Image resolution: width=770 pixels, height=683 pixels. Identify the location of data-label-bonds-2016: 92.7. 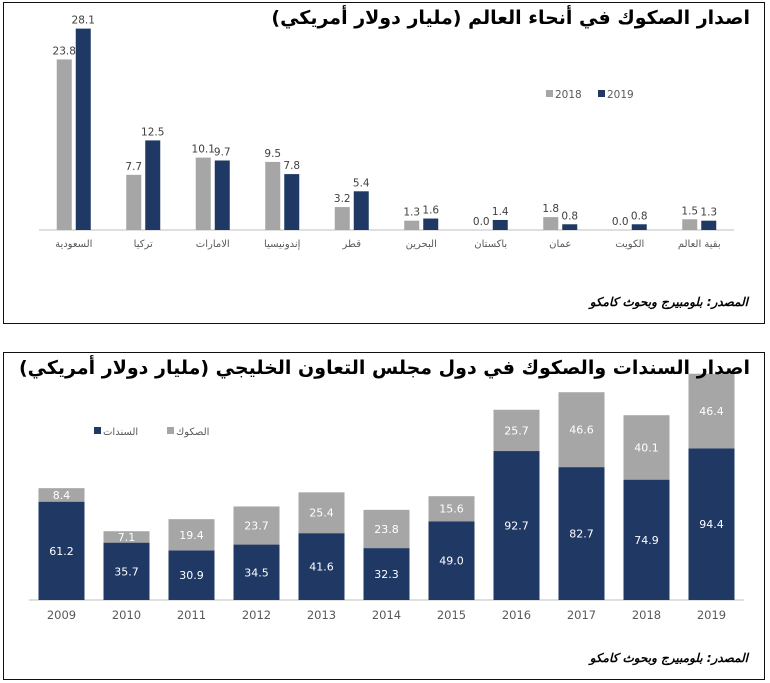
(516, 526).